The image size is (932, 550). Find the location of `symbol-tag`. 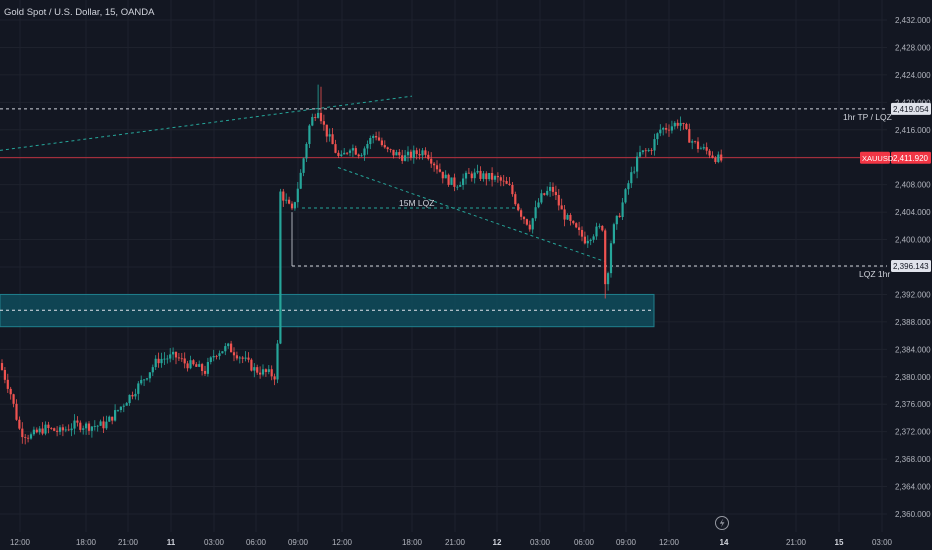

symbol-tag is located at coordinates (875, 157).